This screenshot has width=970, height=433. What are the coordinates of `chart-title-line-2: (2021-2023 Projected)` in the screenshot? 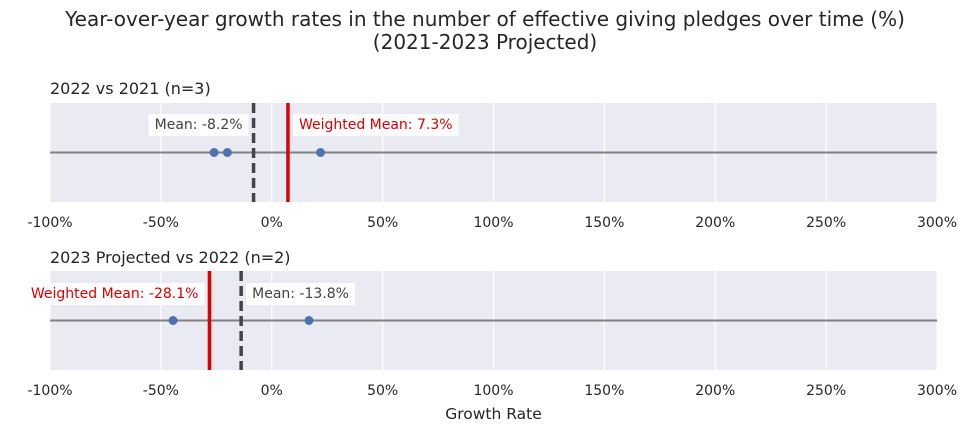 It's located at (485, 42).